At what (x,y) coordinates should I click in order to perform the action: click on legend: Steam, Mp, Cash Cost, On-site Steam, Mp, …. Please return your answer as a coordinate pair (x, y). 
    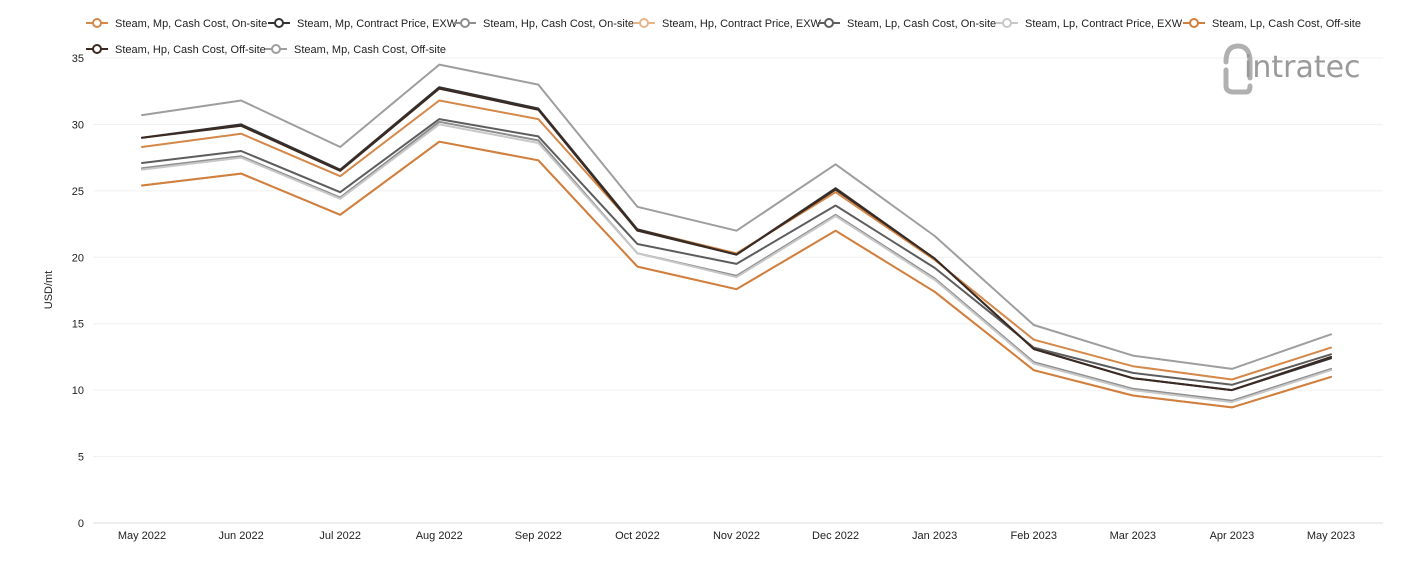
    Looking at the image, I should click on (723, 37).